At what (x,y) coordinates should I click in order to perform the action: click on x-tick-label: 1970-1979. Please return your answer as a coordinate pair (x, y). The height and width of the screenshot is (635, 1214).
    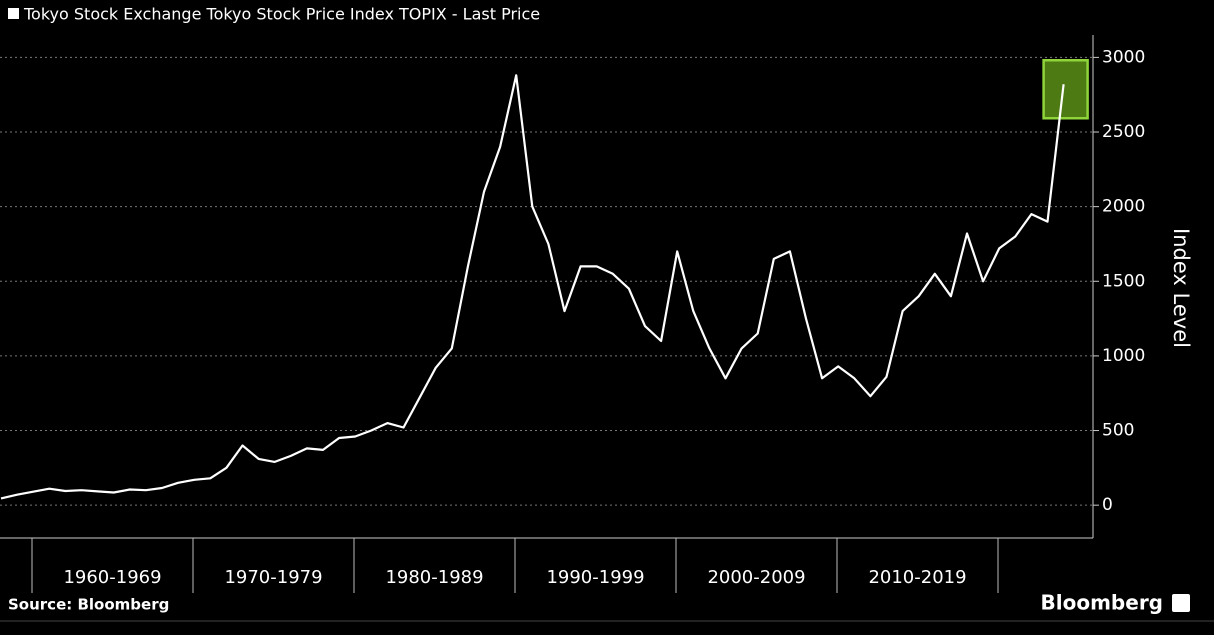
    Looking at the image, I should click on (273, 577).